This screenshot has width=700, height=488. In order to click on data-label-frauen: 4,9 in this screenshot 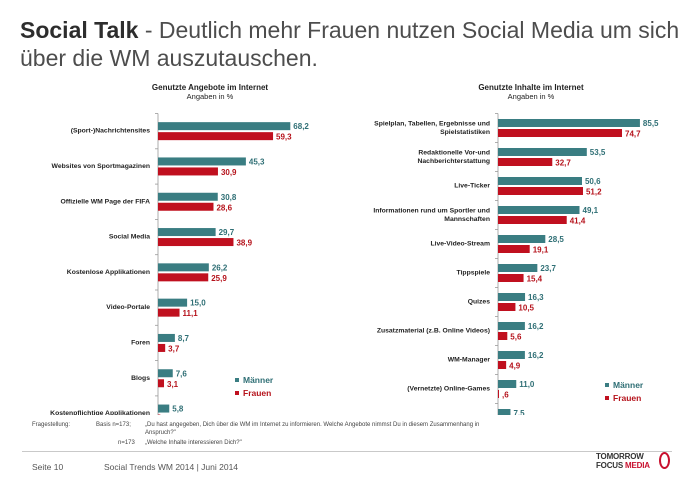, I will do `click(515, 366)`.